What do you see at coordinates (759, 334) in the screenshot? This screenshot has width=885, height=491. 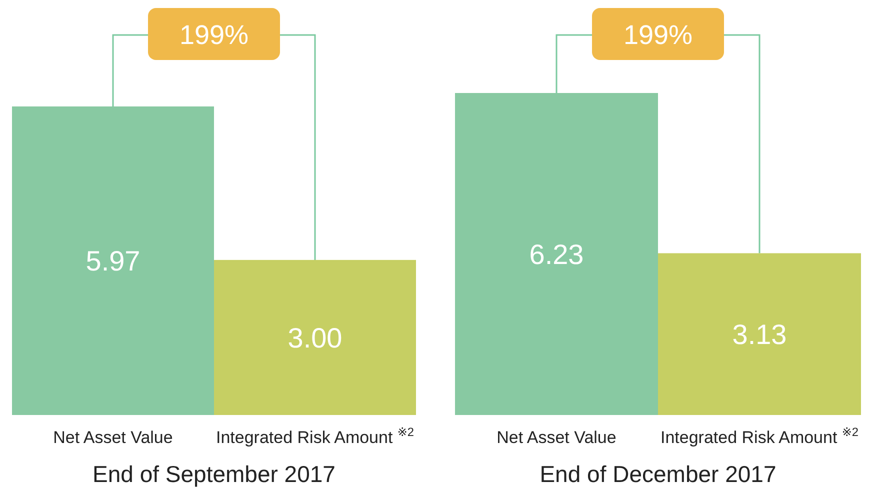 I see `data-label: 3.13` at bounding box center [759, 334].